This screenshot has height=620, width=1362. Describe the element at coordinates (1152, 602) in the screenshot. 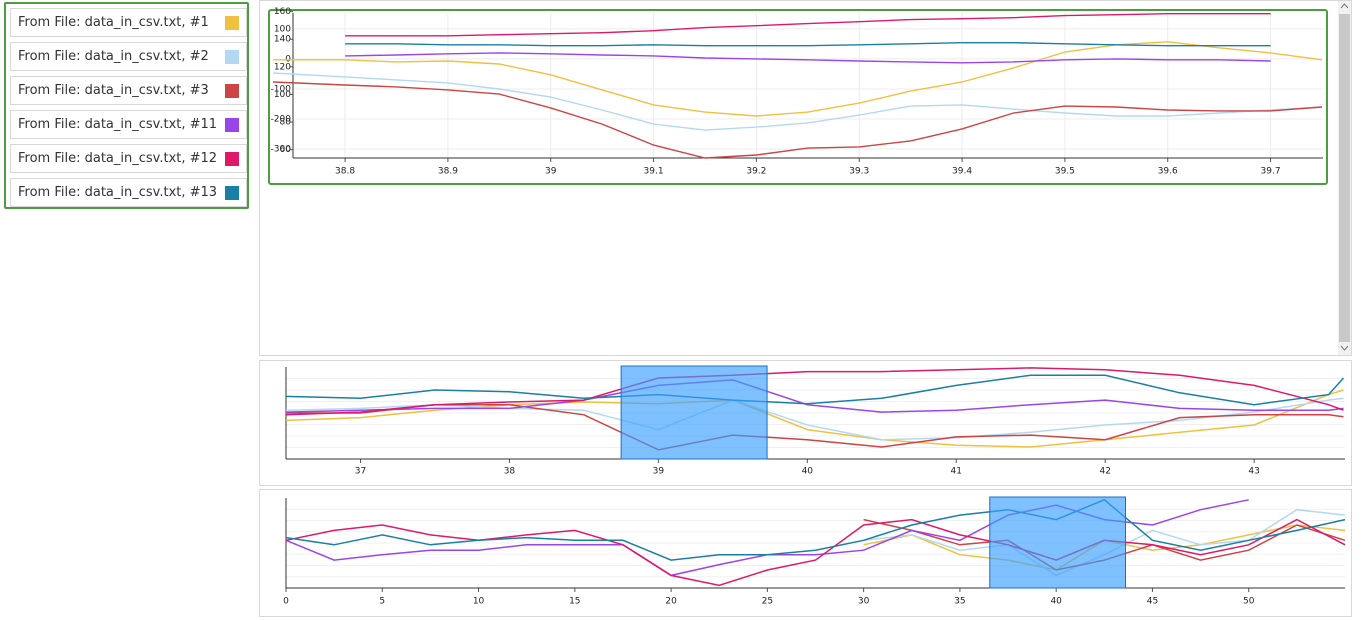

I see `x-tick-label: 45` at that location.